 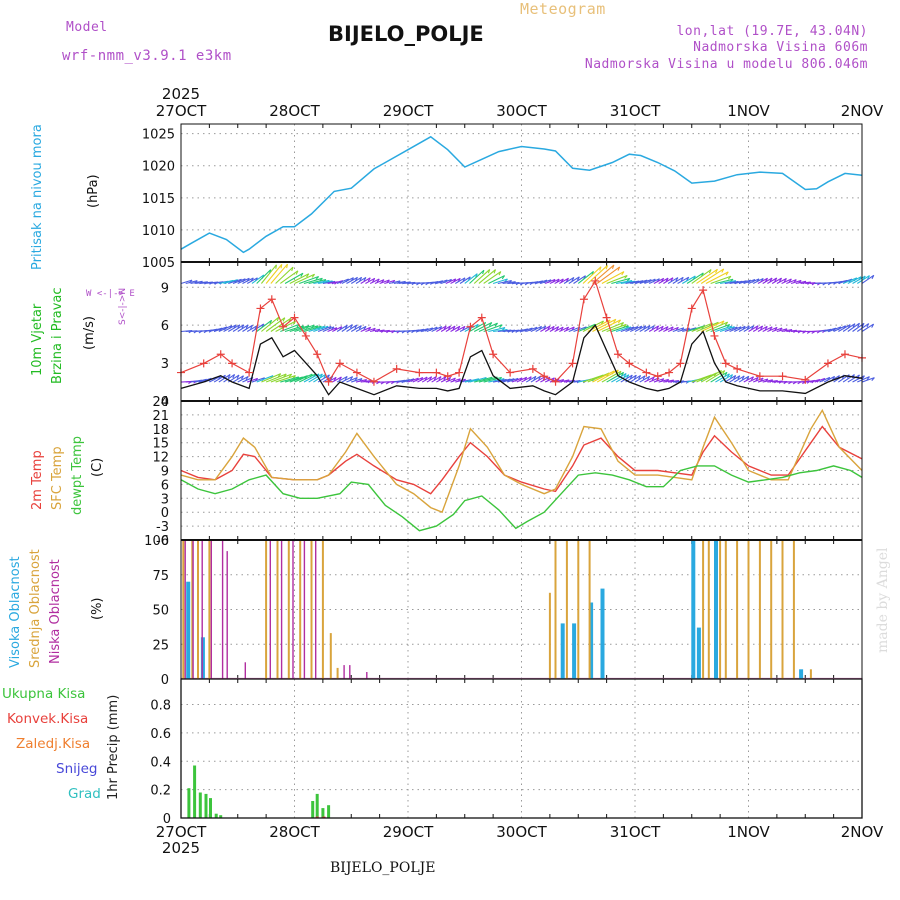 I want to click on top-date-label: 31OCT, so click(x=635, y=111).